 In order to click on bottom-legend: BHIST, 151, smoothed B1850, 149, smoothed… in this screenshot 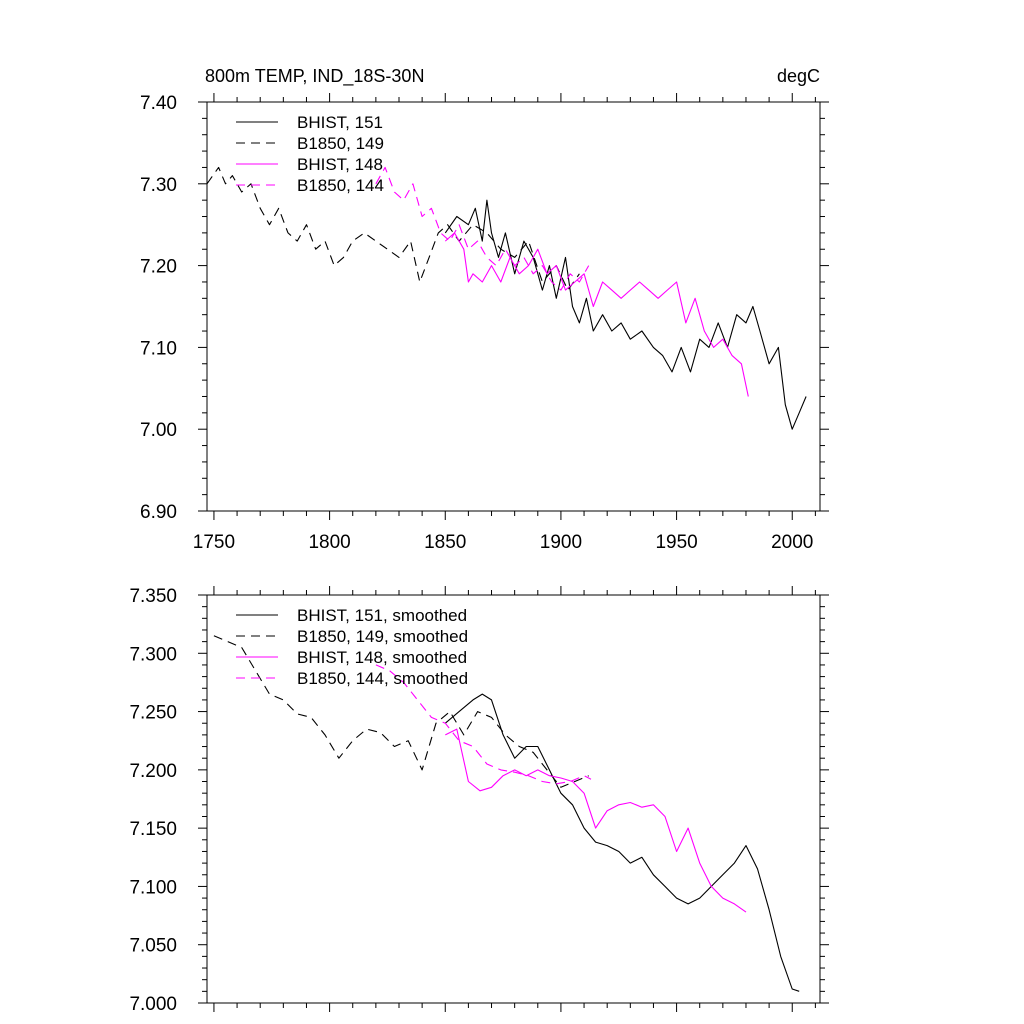, I will do `click(352, 647)`.